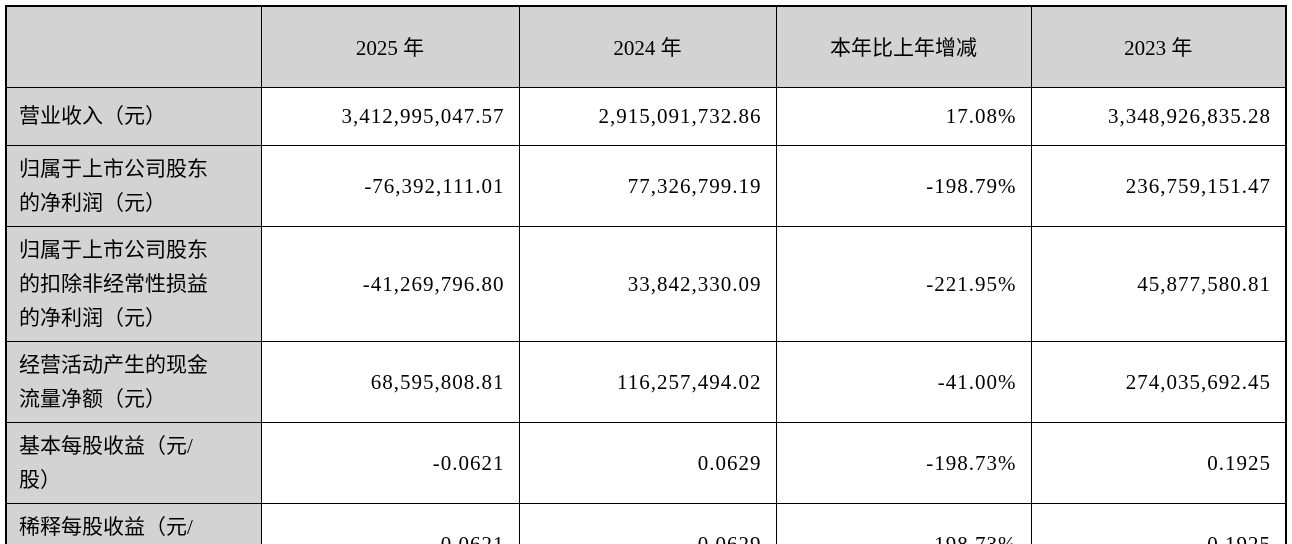 The height and width of the screenshot is (544, 1292). I want to click on data-cell: 116,257,494.02, so click(647, 381).